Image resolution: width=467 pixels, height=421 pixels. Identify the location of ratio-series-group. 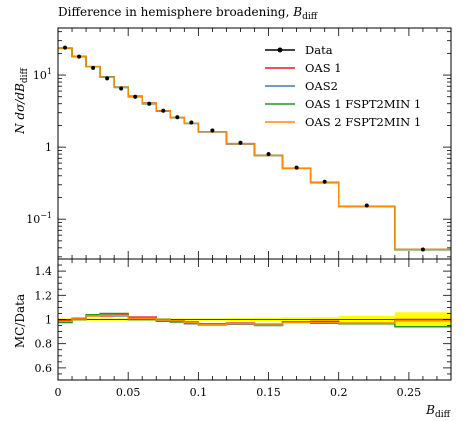
(254, 320).